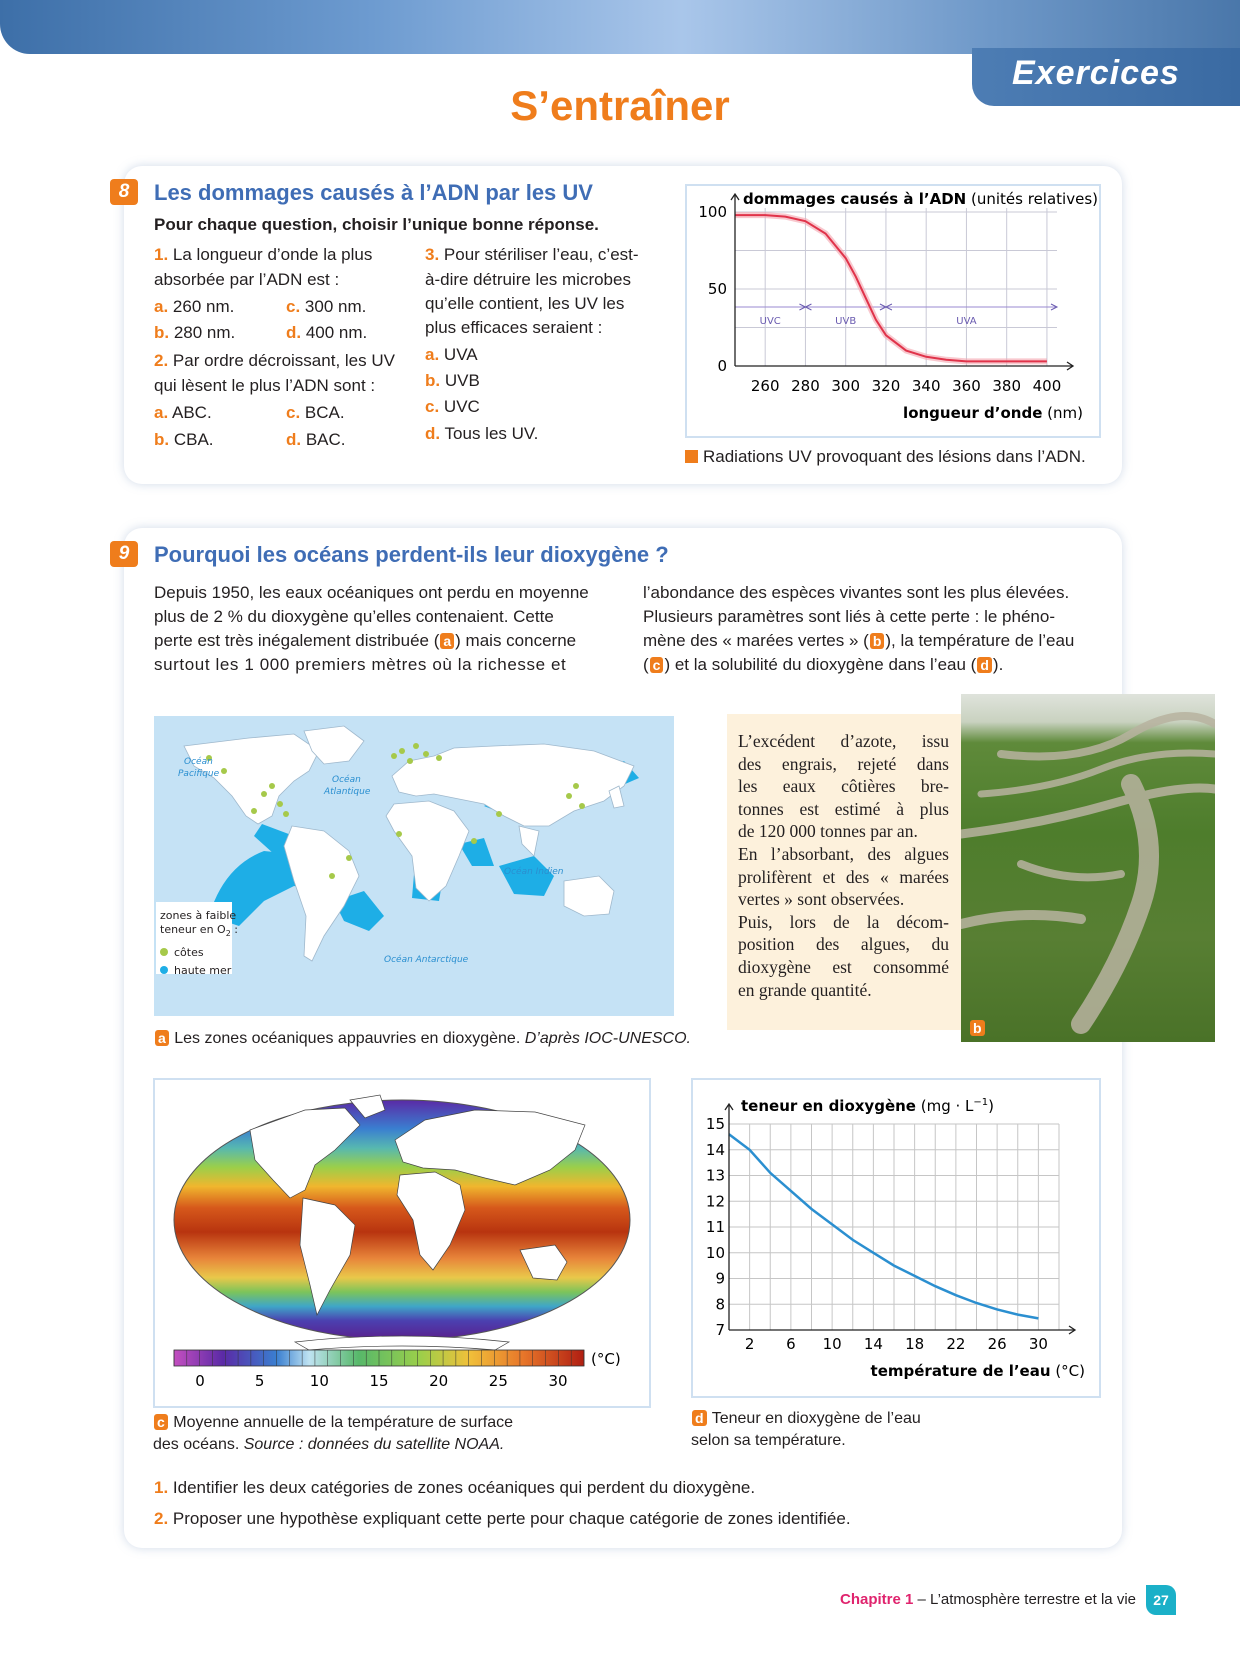 Image resolution: width=1240 pixels, height=1654 pixels. Describe the element at coordinates (161, 412) in the screenshot. I see `option-letter: a.` at that location.